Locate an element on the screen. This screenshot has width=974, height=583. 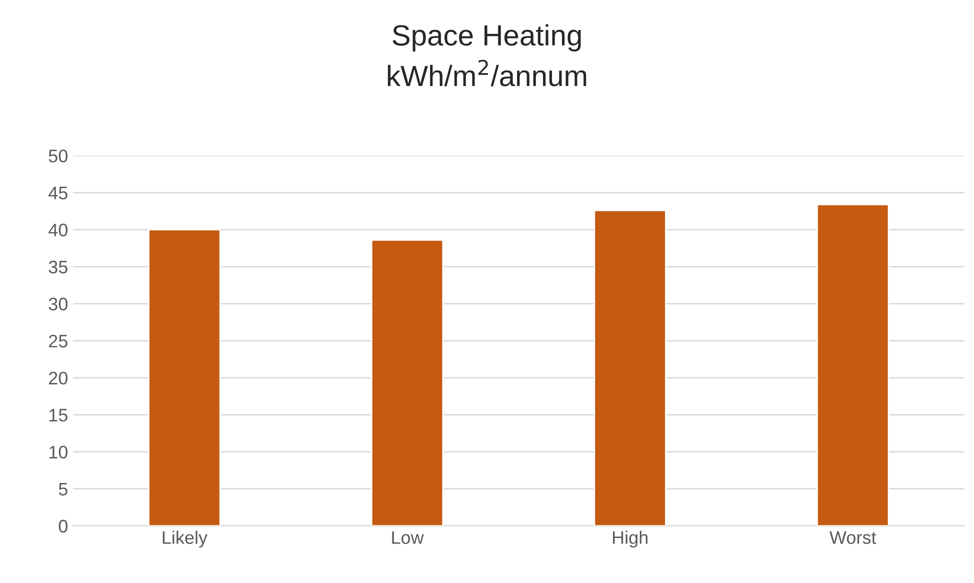
x-tick-label: Worst is located at coordinates (853, 537).